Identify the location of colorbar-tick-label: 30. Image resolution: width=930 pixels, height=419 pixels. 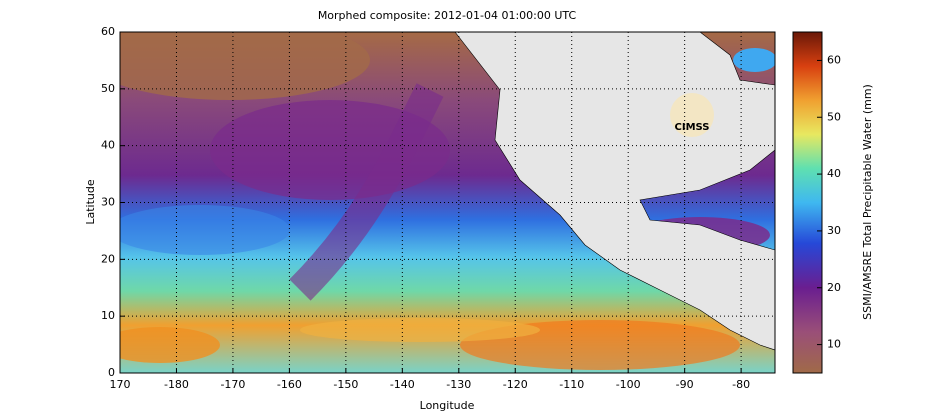
(834, 230).